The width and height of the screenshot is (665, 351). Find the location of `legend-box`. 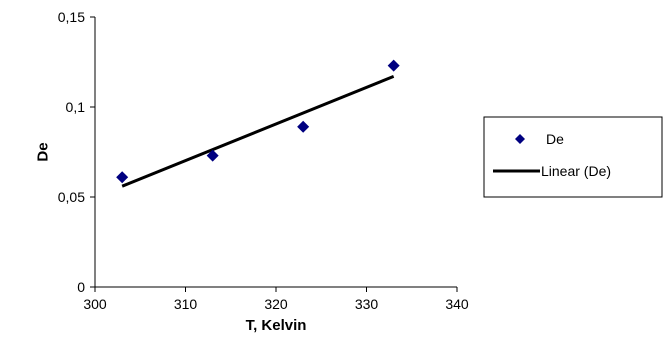

legend-box is located at coordinates (573, 157).